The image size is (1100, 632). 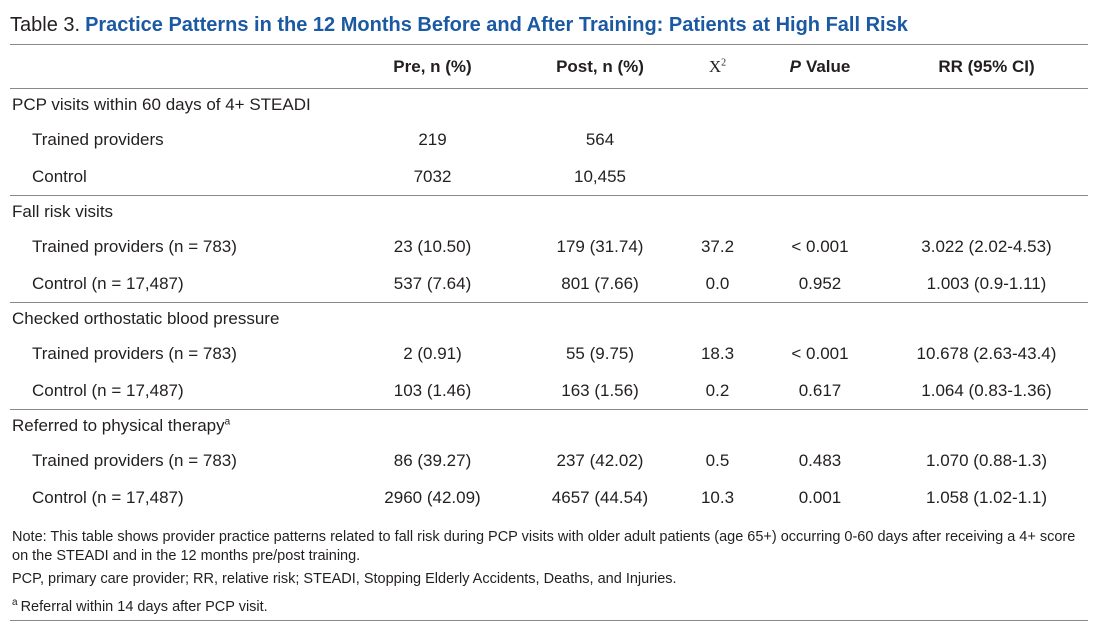 I want to click on section-text: PCP visits within 60 days of 4+ STEADI, so click(x=161, y=104).